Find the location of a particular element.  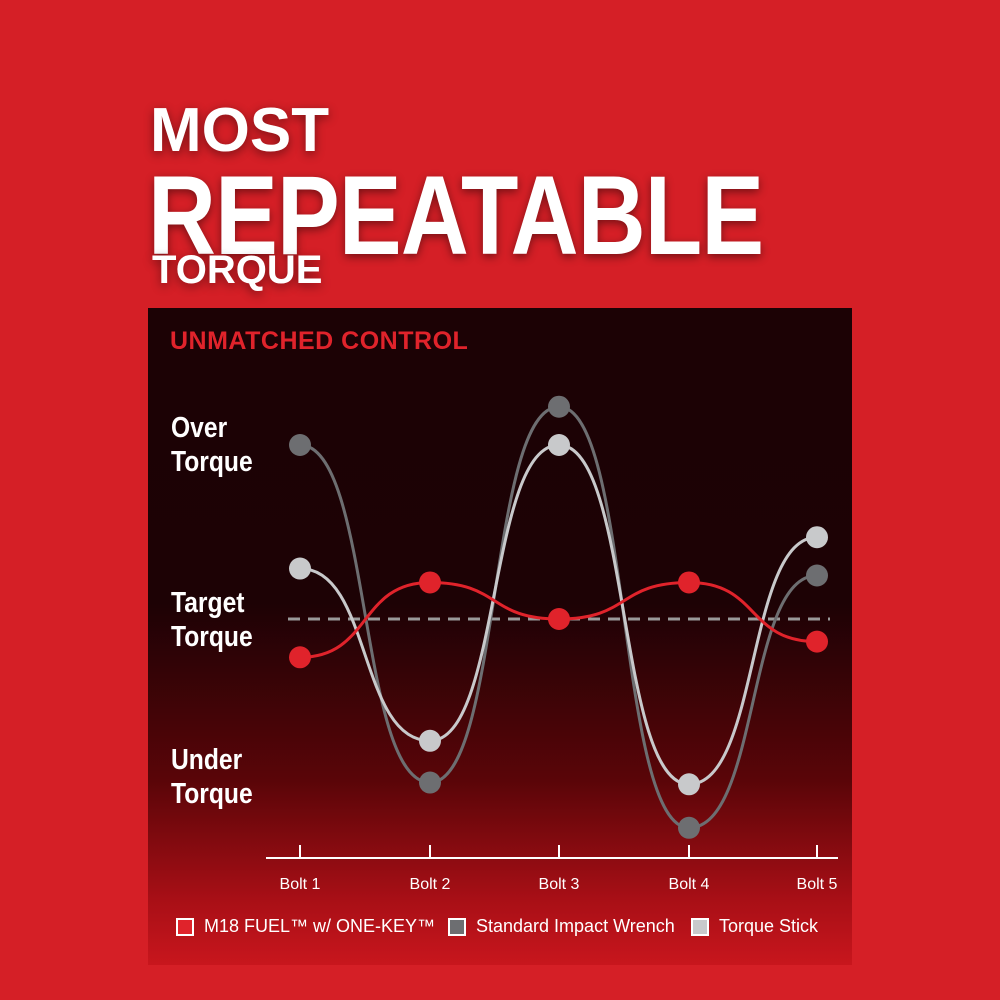

chart-title: UNMATCHED CONTROL is located at coordinates (319, 341).